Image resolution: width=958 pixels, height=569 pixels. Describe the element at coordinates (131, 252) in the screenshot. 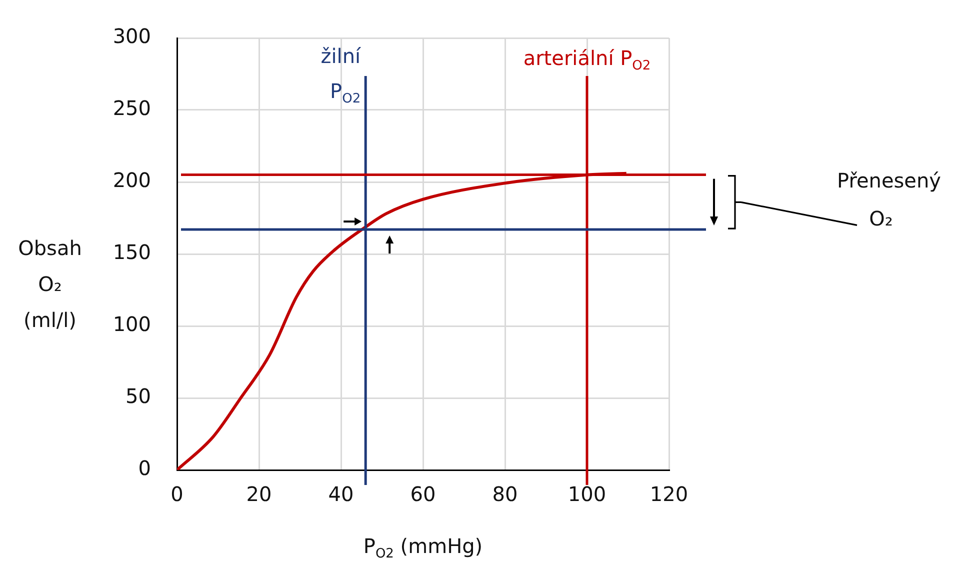

I see `y-tick-label: 150` at that location.